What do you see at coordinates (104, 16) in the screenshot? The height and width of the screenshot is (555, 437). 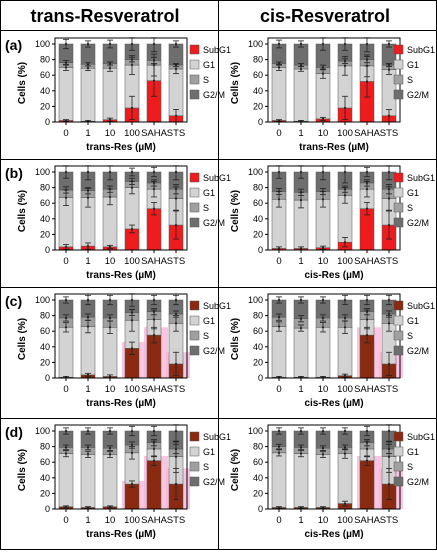 I see `header-left: trans-Resveratrol` at bounding box center [104, 16].